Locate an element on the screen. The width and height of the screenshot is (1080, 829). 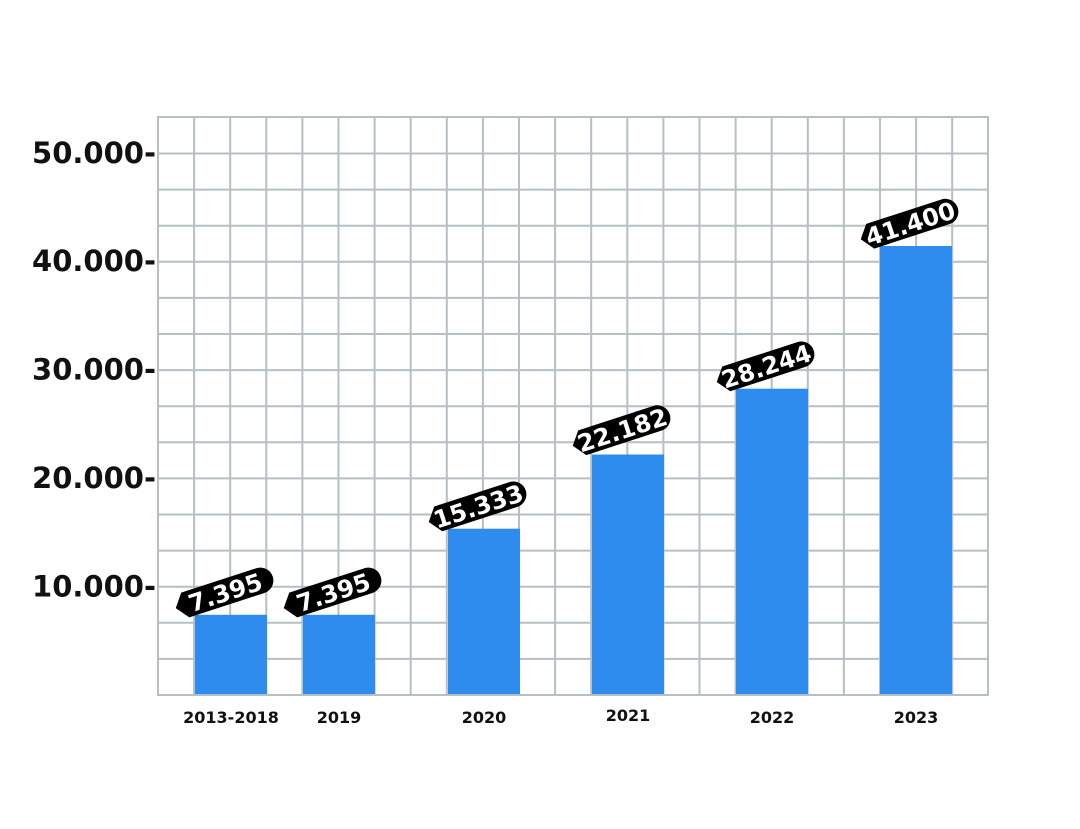
data-label: 41.400 is located at coordinates (909, 224).